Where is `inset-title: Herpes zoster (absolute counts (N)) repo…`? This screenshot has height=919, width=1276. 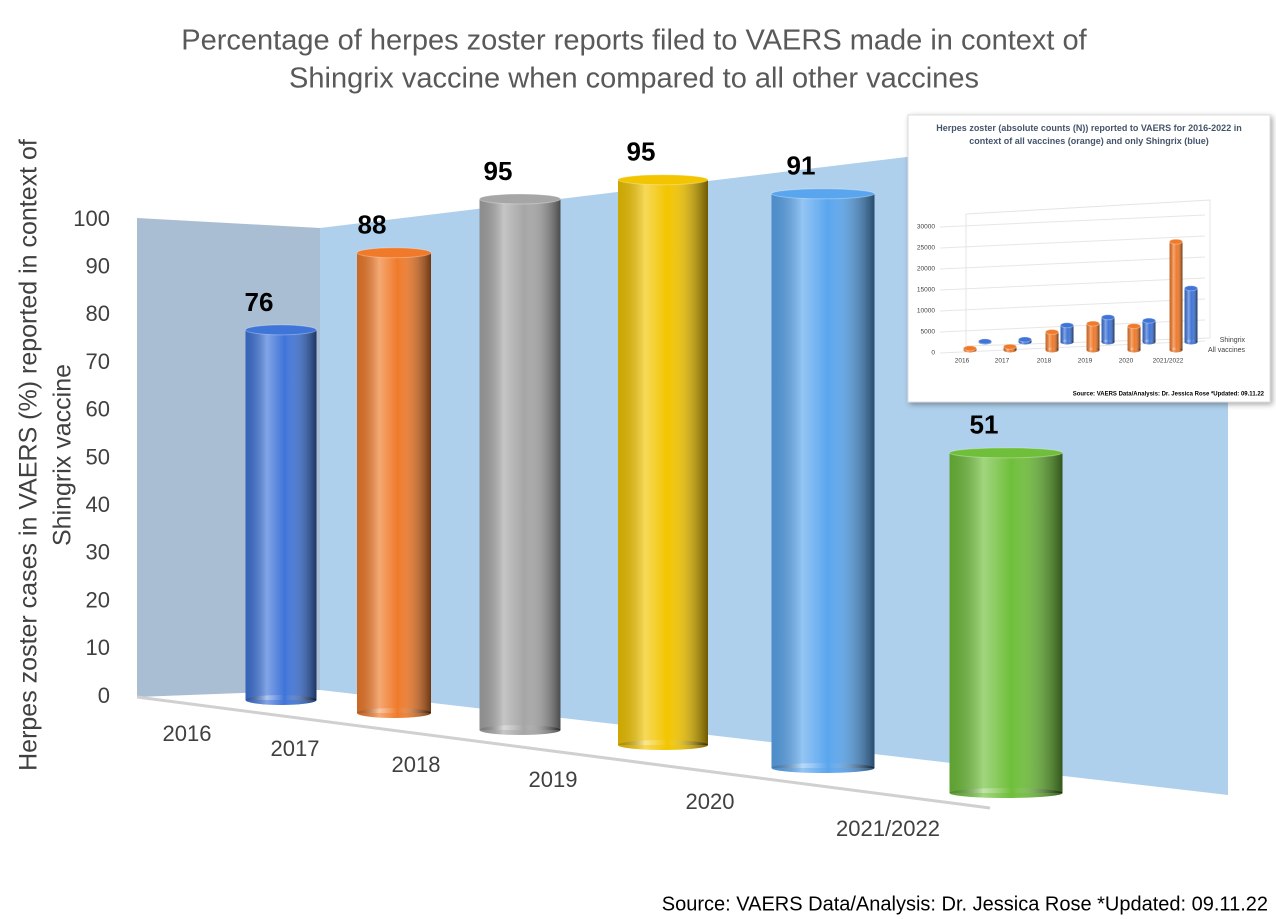
inset-title: Herpes zoster (absolute counts (N)) repo… is located at coordinates (1089, 134).